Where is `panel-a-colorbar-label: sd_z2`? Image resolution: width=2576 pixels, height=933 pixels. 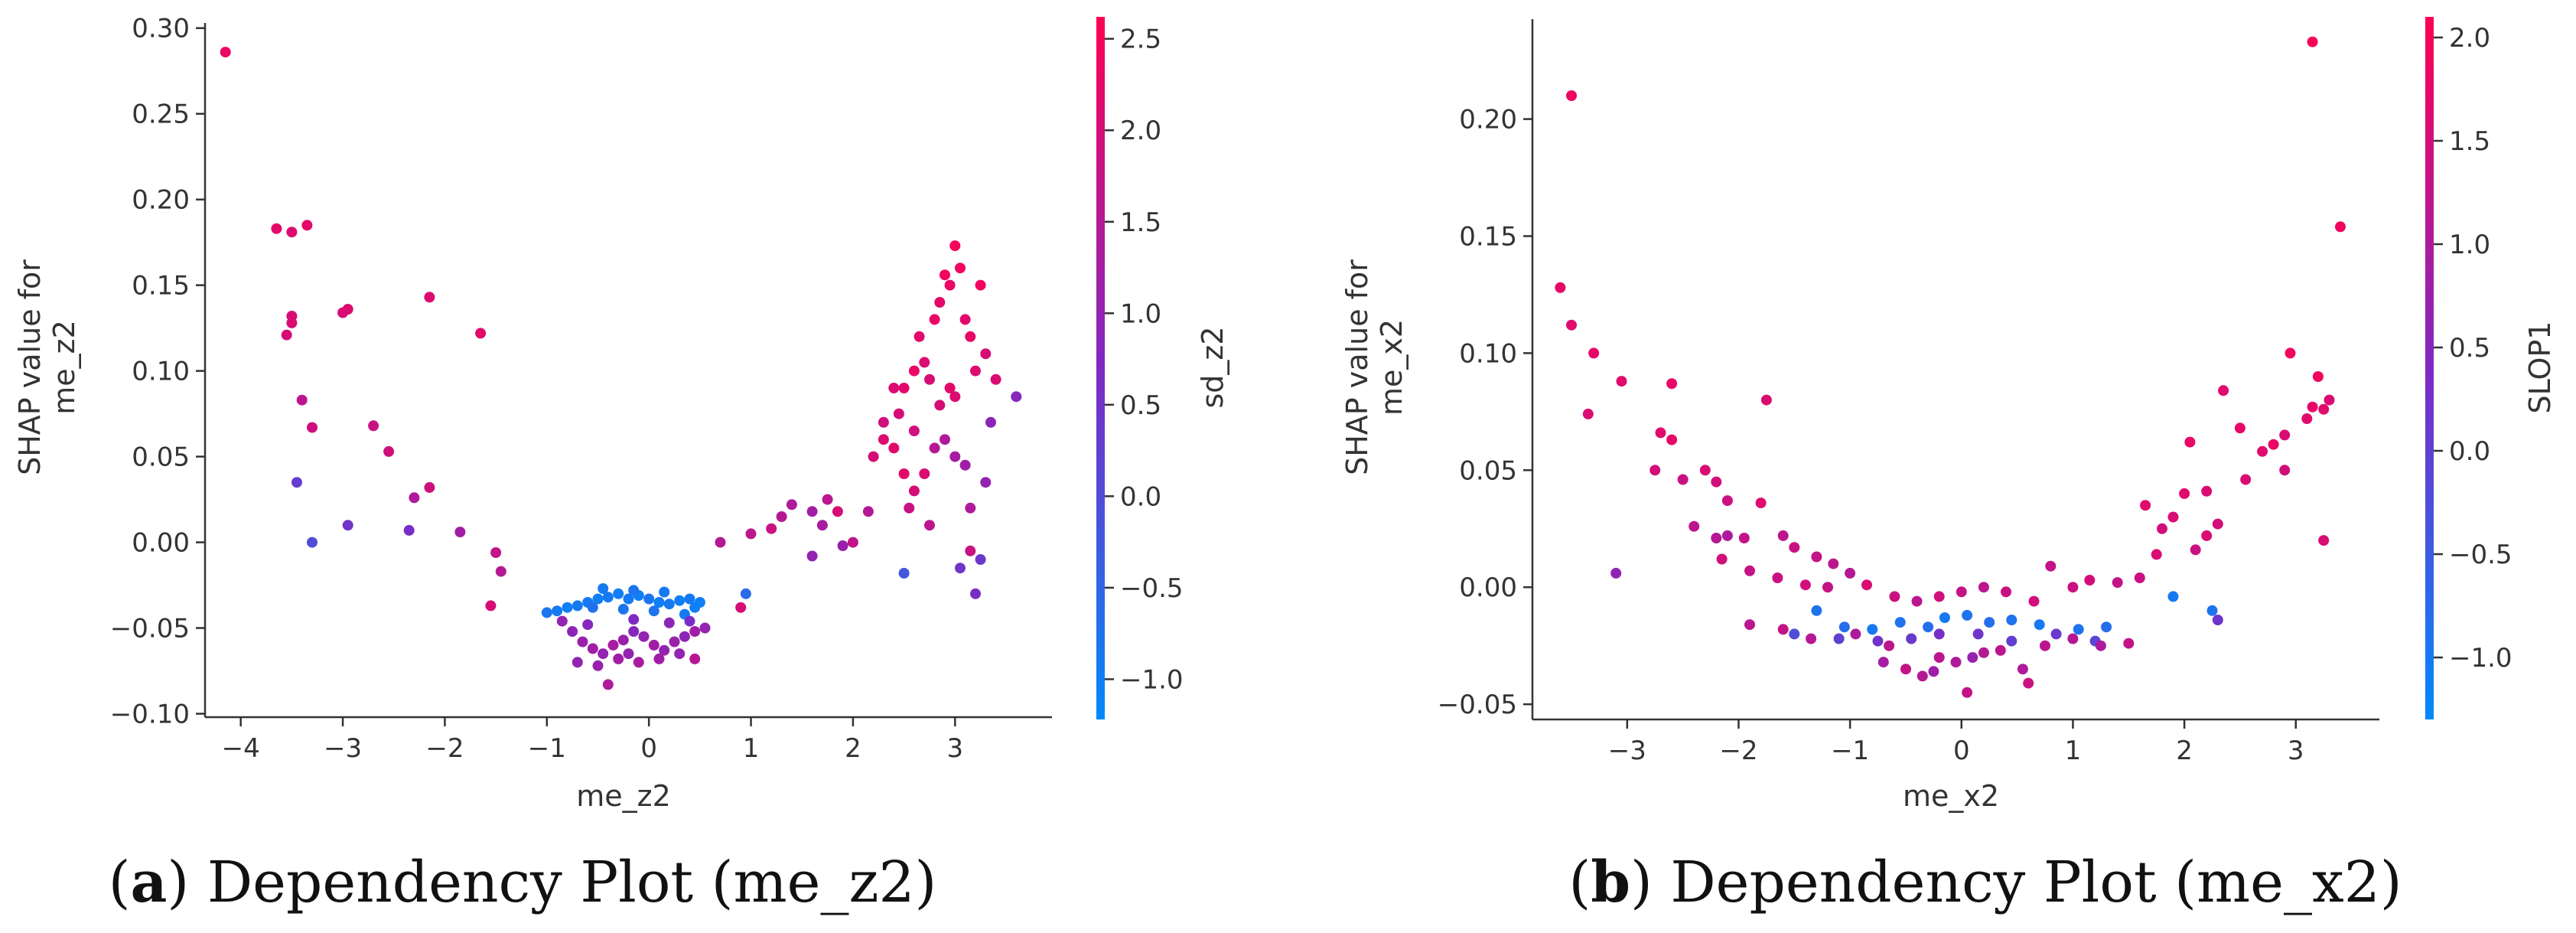 panel-a-colorbar-label: sd_z2 is located at coordinates (1213, 367).